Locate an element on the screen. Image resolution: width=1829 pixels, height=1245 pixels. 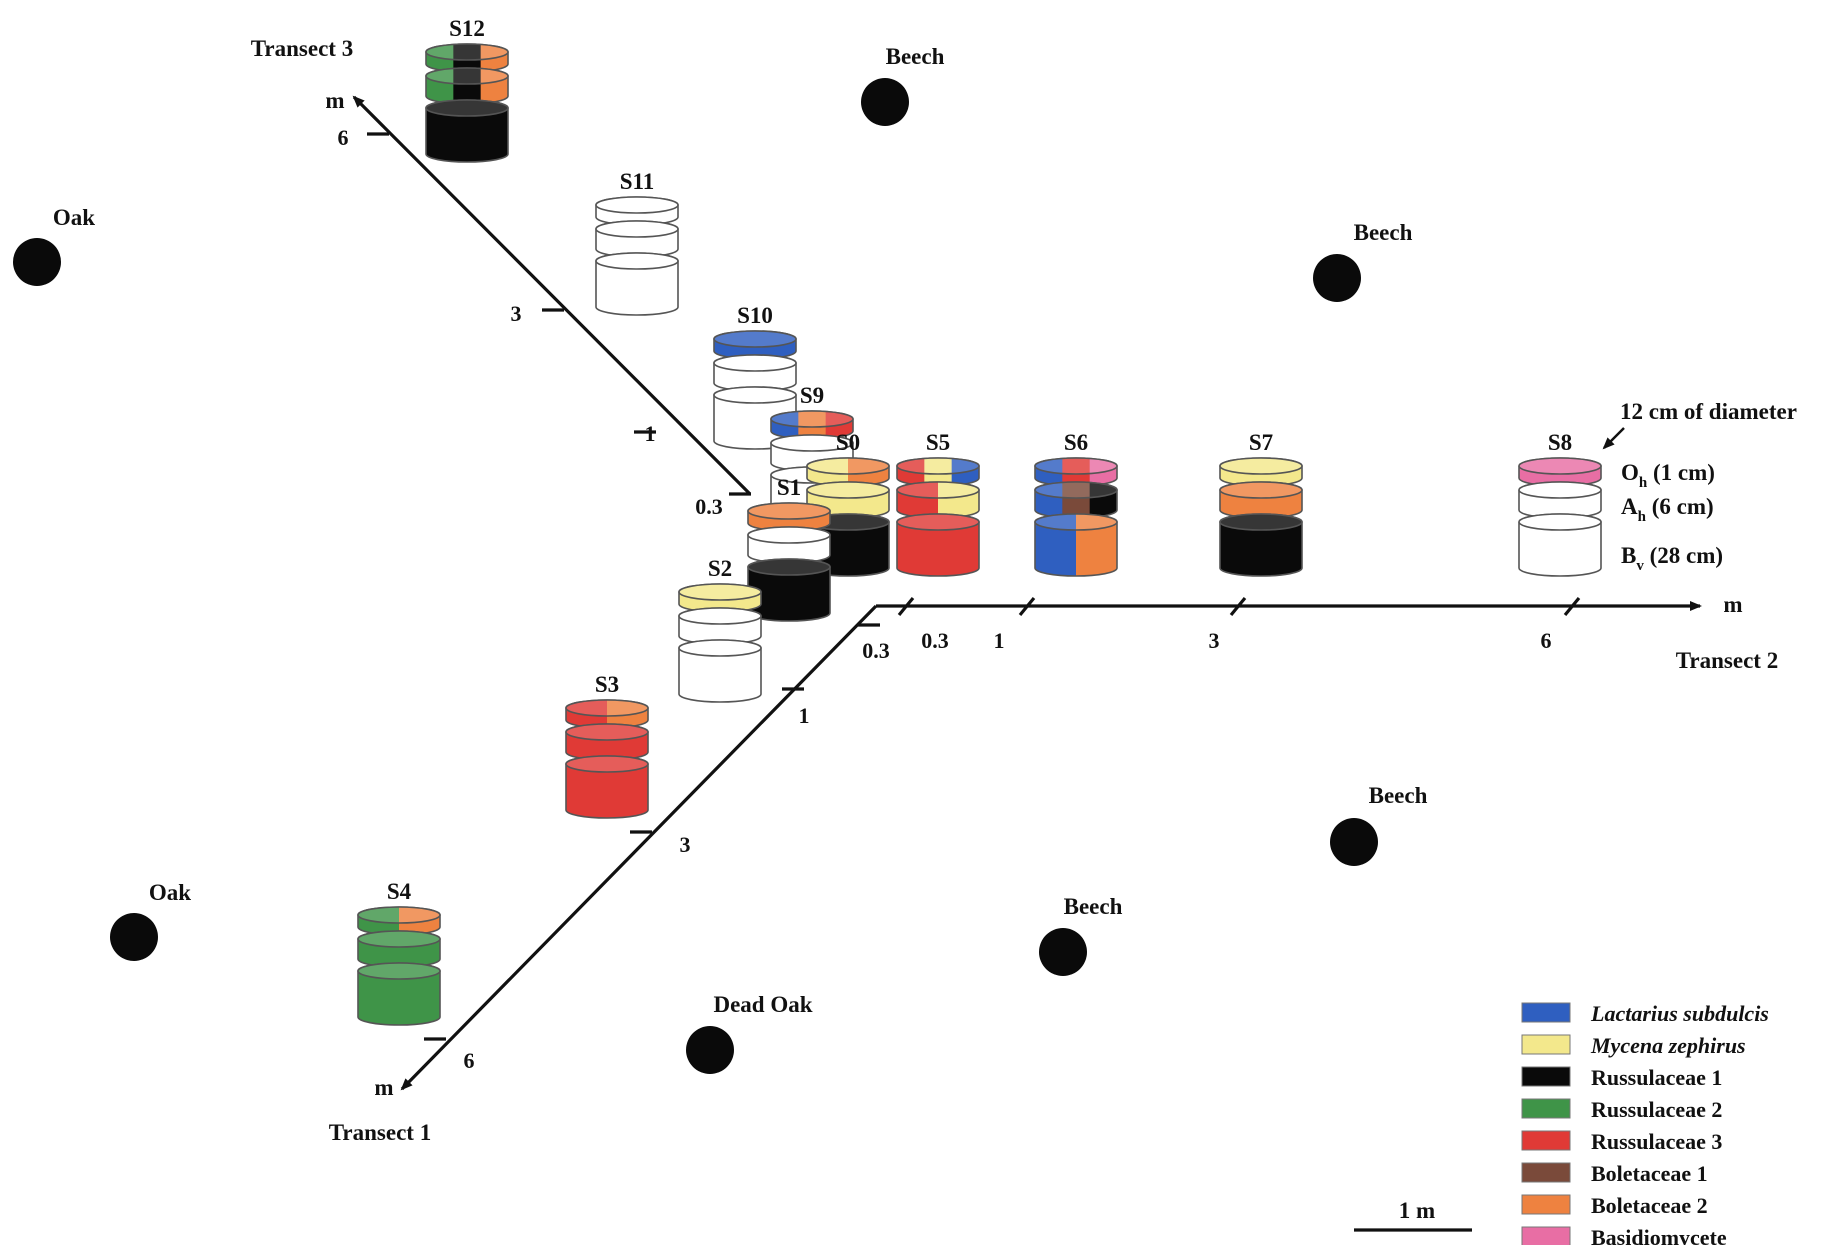
transect-2-unit-label: m is located at coordinates (1732, 604).